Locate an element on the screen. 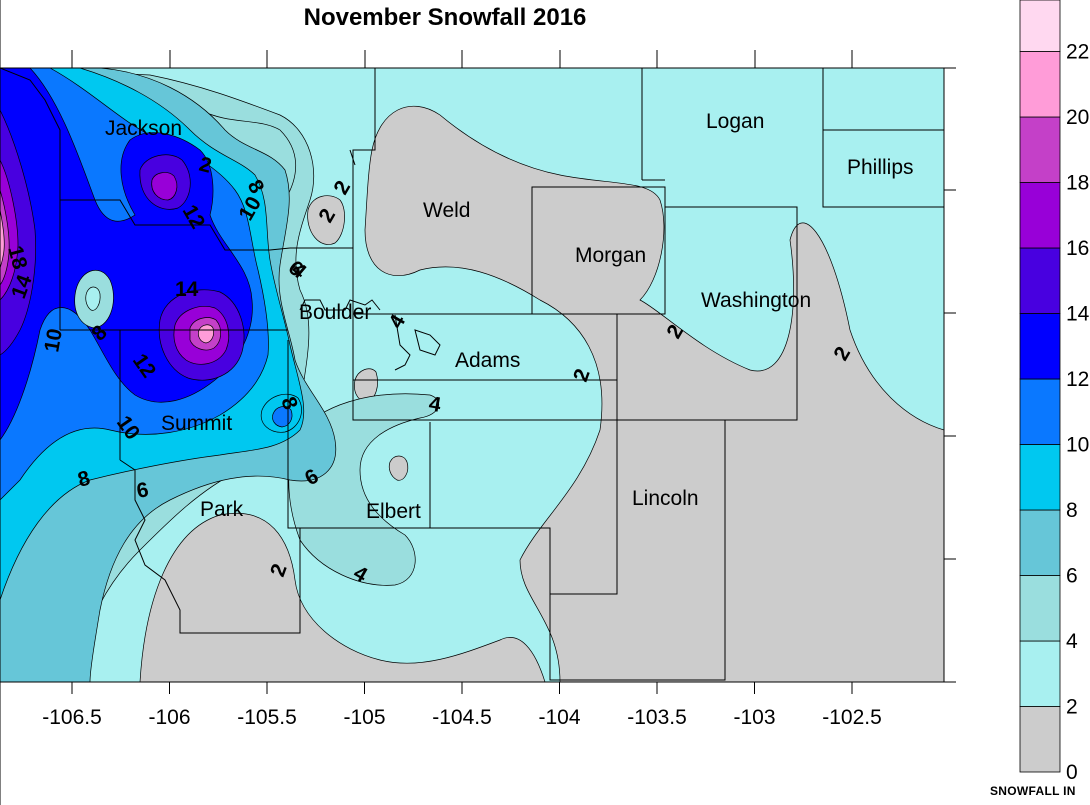 The width and height of the screenshot is (1090, 805). x-tick-label: -105.5 is located at coordinates (267, 717).